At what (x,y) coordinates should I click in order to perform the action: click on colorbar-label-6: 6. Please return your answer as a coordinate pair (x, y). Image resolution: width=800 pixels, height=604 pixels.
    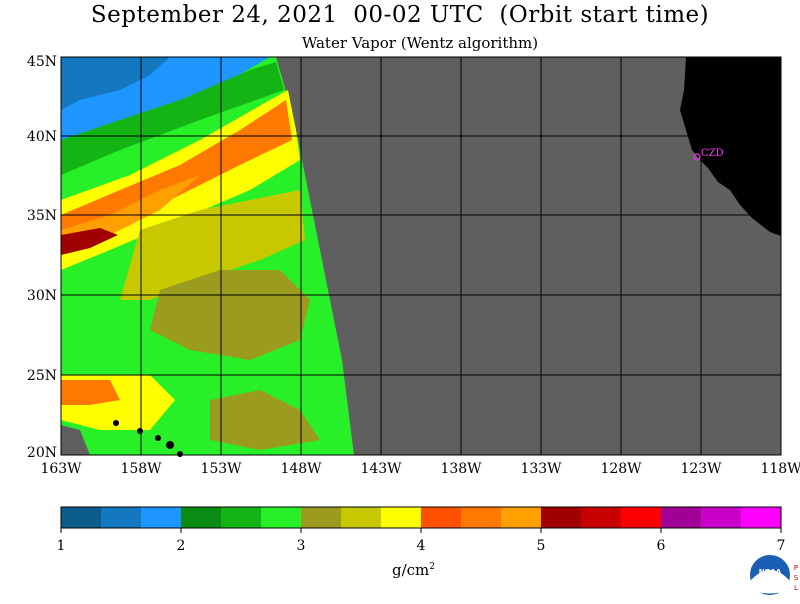
    Looking at the image, I should click on (661, 546).